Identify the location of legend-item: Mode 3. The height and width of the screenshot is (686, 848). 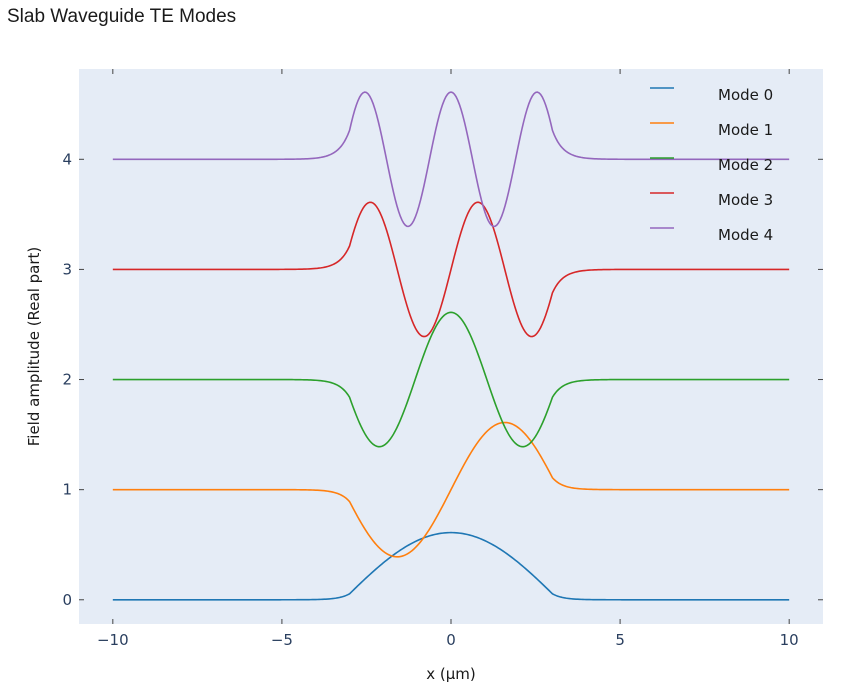
(711, 200).